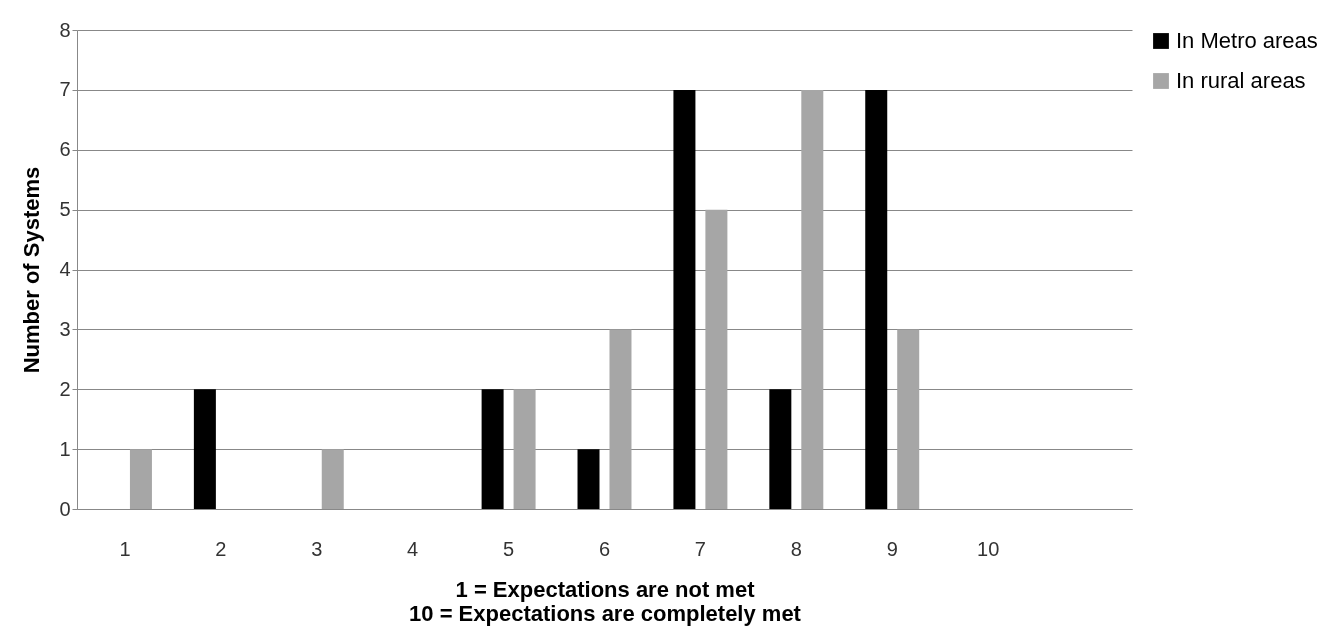  What do you see at coordinates (65, 209) in the screenshot?
I see `y-tick-label: 5` at bounding box center [65, 209].